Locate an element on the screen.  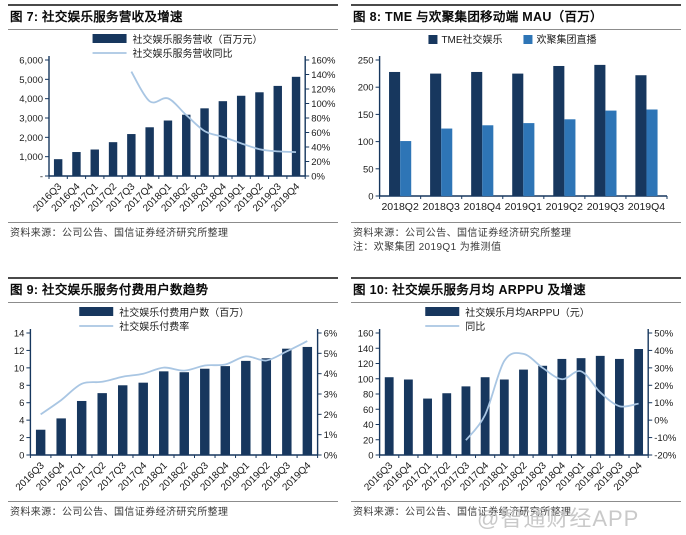
legend: TME社交娱乐 欢聚集团直播 is located at coordinates (512, 39).